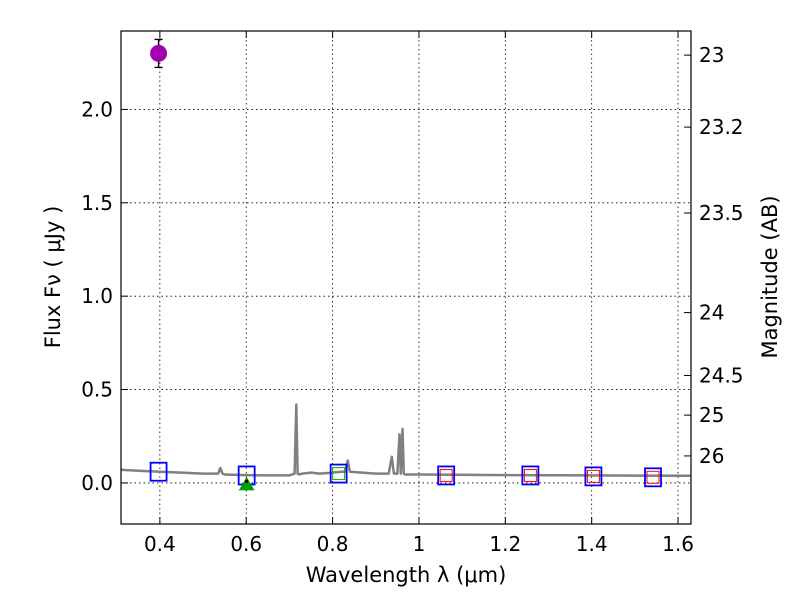 The width and height of the screenshot is (800, 600). Describe the element at coordinates (406, 575) in the screenshot. I see `x-axis-label: Wavelength λ (μm)` at that location.